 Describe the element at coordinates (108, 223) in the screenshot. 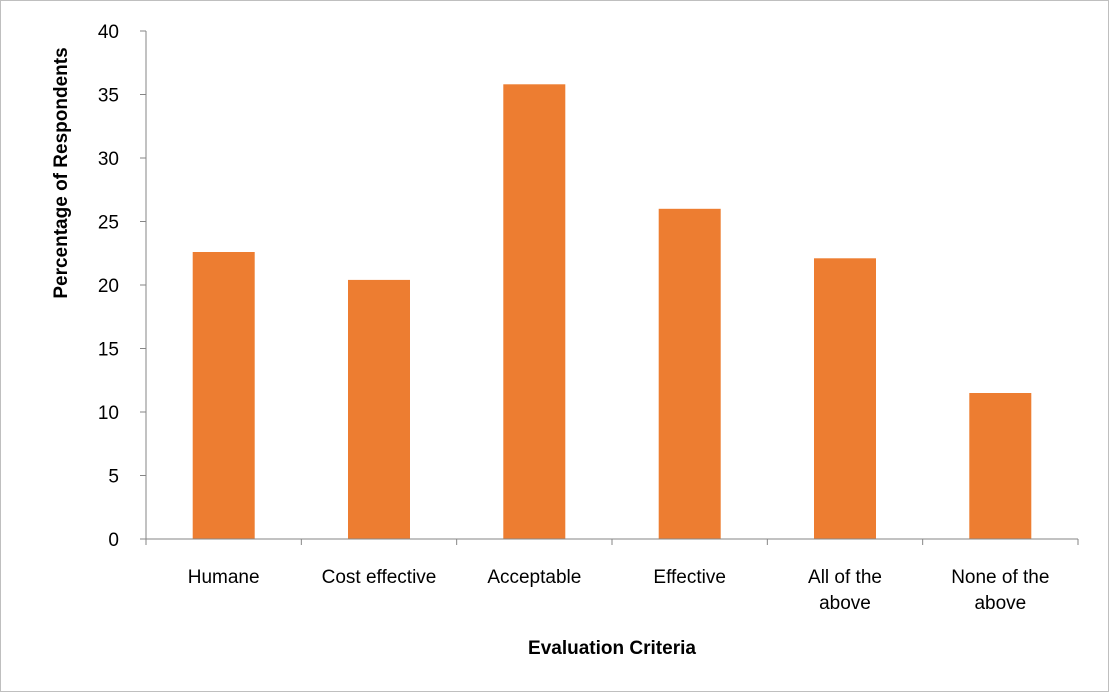

I see `y-tick-label: 25` at that location.